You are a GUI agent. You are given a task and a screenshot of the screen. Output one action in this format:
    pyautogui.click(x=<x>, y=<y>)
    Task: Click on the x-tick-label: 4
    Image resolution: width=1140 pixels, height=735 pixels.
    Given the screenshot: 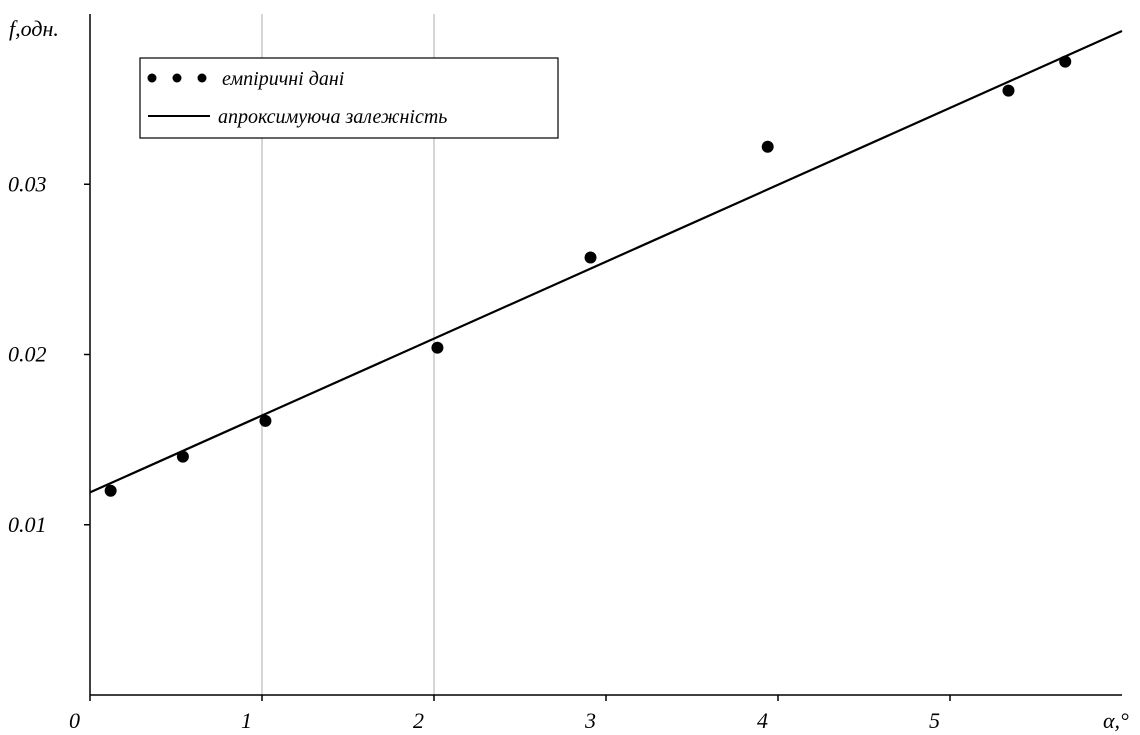 What is the action you would take?
    pyautogui.click(x=762, y=720)
    